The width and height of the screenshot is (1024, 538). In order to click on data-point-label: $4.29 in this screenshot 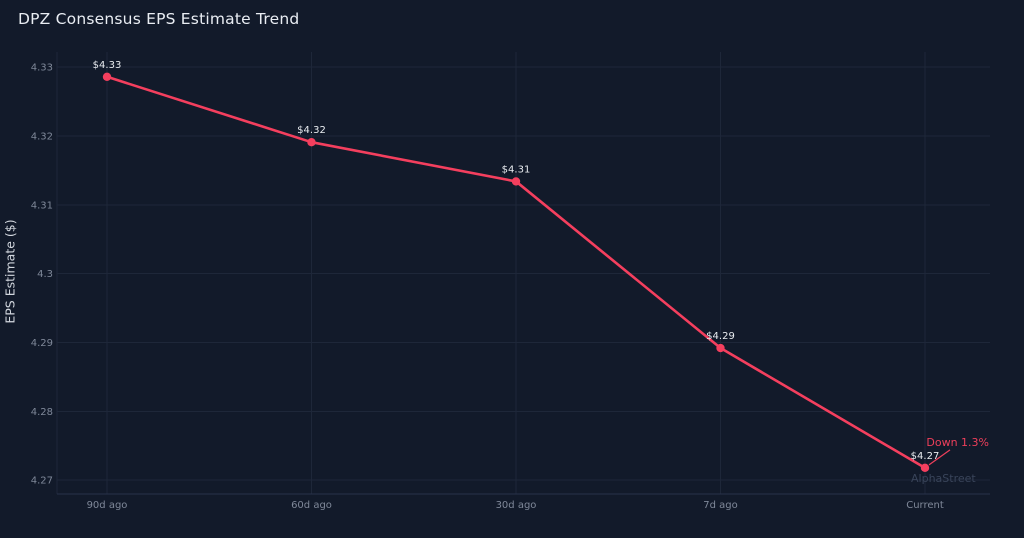, I will do `click(720, 336)`.